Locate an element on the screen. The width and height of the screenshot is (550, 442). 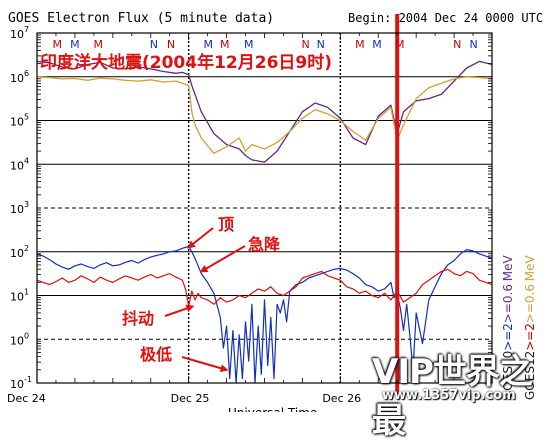
y-tick-exponent: 2 is located at coordinates (26, 248).